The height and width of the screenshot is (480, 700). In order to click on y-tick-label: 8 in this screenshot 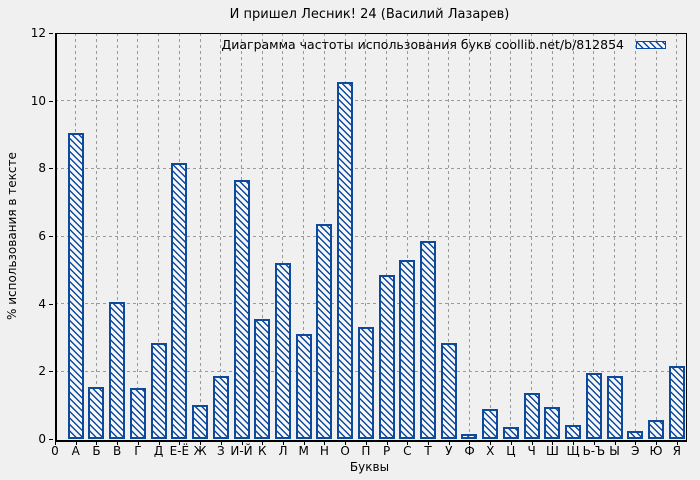, I will do `click(42, 168)`.